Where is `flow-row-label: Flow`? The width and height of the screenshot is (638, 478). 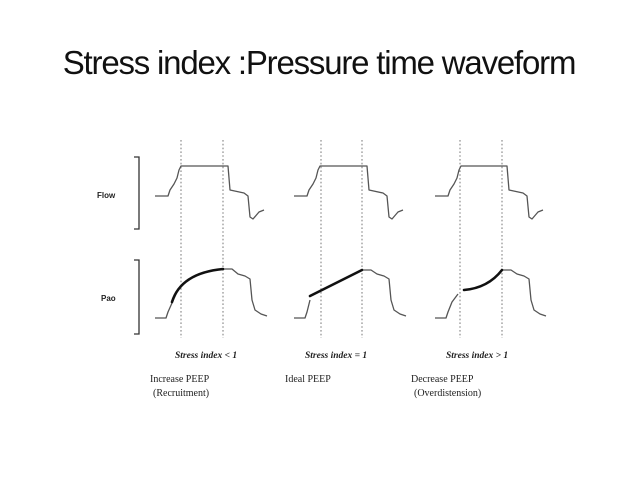
flow-row-label: Flow is located at coordinates (106, 195).